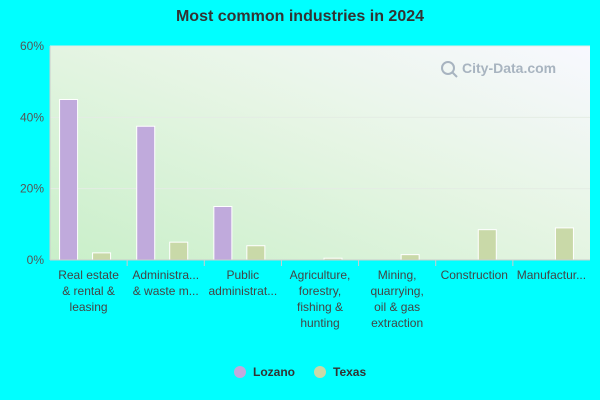 Image resolution: width=600 pixels, height=400 pixels. Describe the element at coordinates (397, 323) in the screenshot. I see `x-tick-label: extraction` at that location.